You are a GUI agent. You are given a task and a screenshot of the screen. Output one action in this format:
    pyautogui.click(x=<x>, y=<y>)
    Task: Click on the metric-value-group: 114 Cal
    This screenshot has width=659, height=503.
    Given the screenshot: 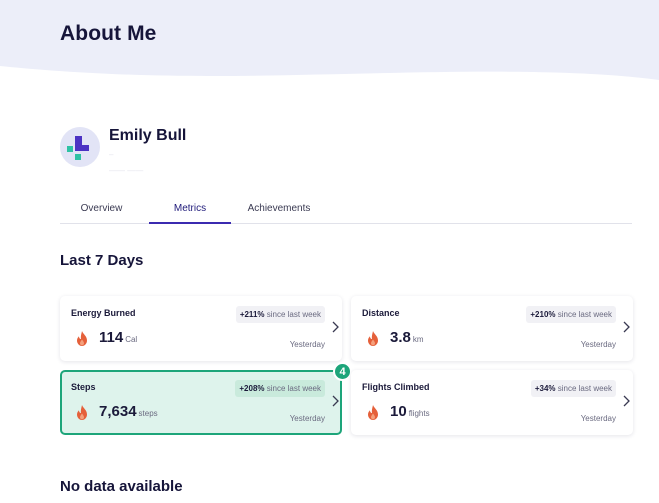 What is the action you would take?
    pyautogui.click(x=118, y=337)
    